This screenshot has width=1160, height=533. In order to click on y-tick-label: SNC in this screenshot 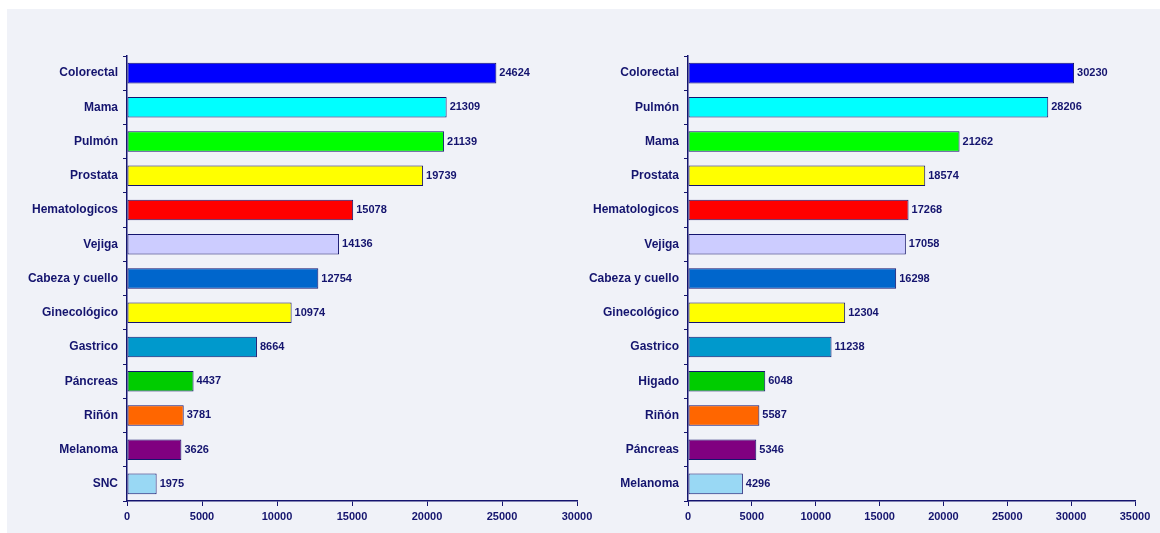, I will do `click(105, 483)`.